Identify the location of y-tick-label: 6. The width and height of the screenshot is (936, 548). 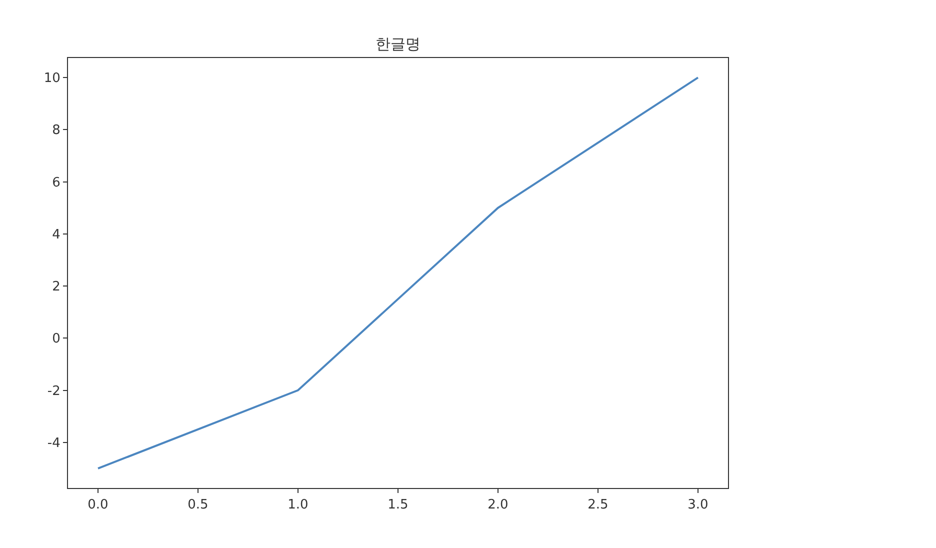
(56, 182).